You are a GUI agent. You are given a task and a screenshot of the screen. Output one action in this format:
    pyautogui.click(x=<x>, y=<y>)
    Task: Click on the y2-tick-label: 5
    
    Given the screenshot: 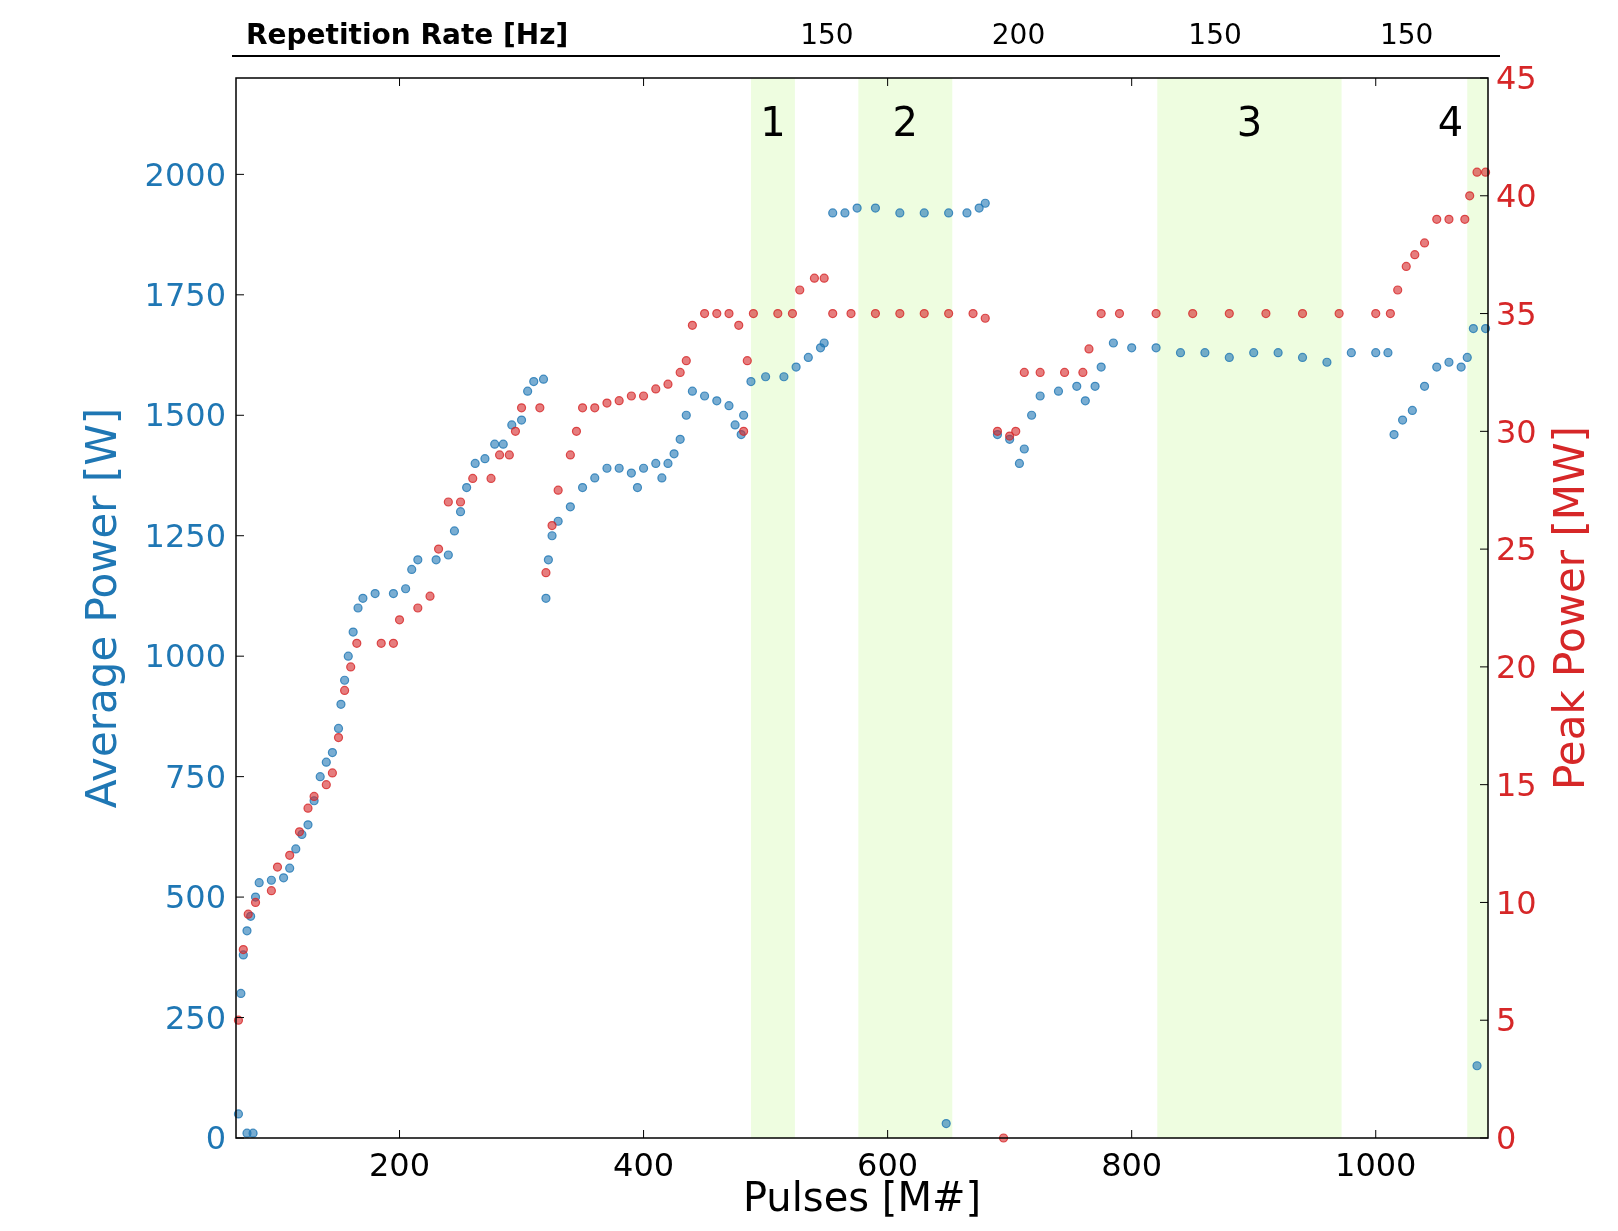 What is the action you would take?
    pyautogui.click(x=1506, y=1020)
    